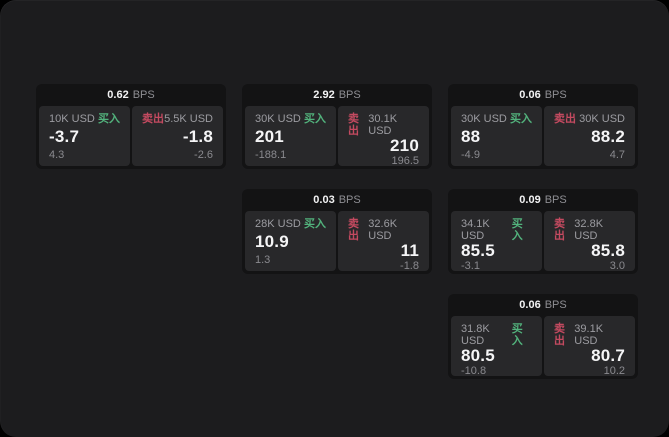  Describe the element at coordinates (197, 137) in the screenshot. I see `sell-price: -1.8` at that location.